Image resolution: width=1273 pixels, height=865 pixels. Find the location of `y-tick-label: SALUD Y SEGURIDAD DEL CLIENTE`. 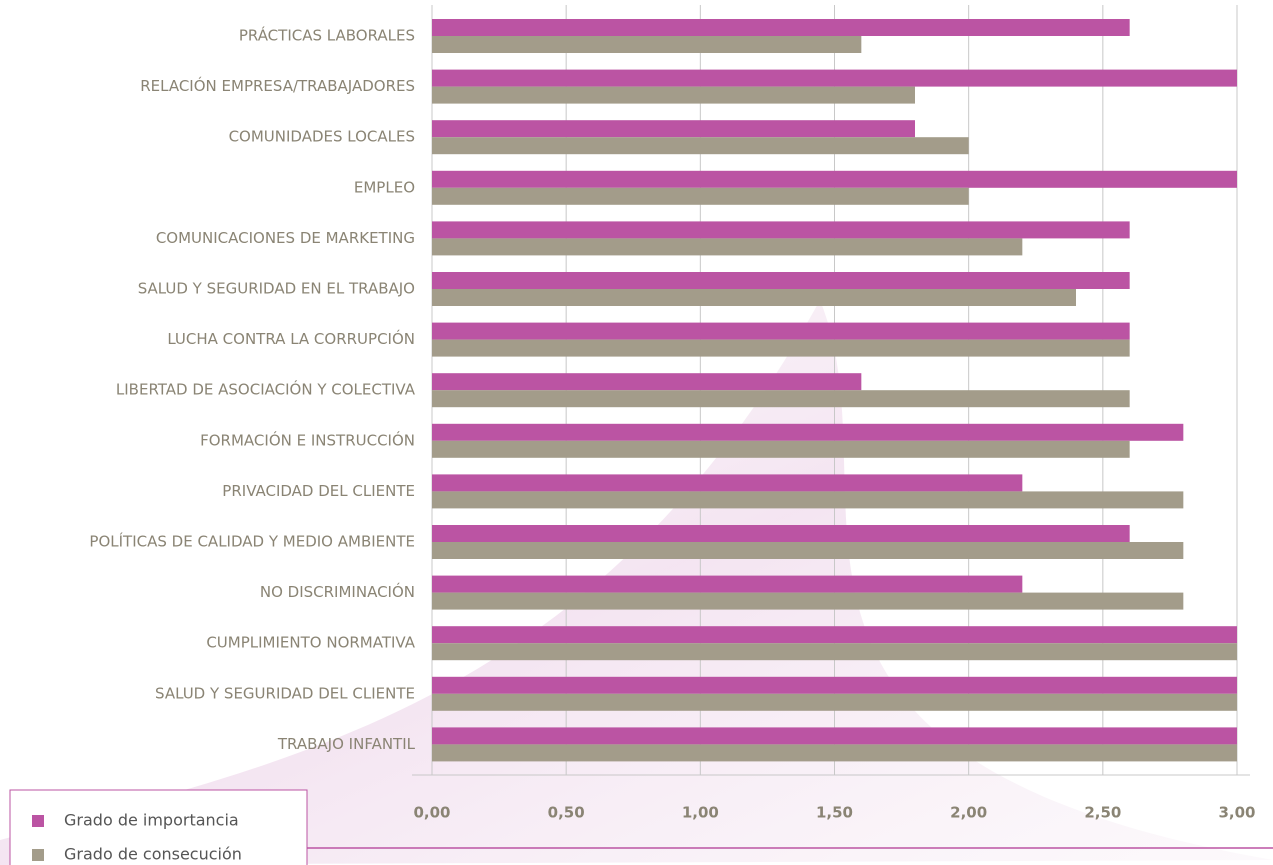

y-tick-label: SALUD Y SEGURIDAD DEL CLIENTE is located at coordinates (285, 693).